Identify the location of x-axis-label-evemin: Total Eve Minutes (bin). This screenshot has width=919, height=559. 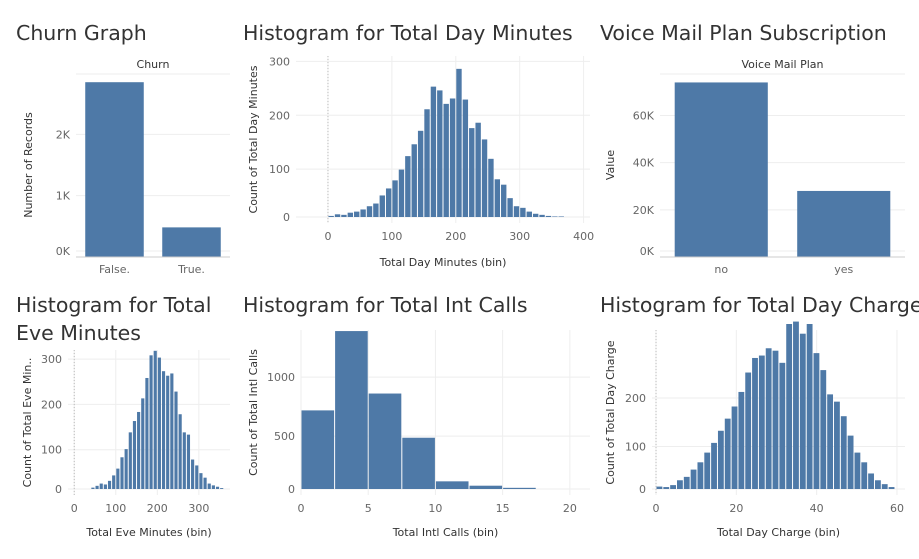
(148, 532).